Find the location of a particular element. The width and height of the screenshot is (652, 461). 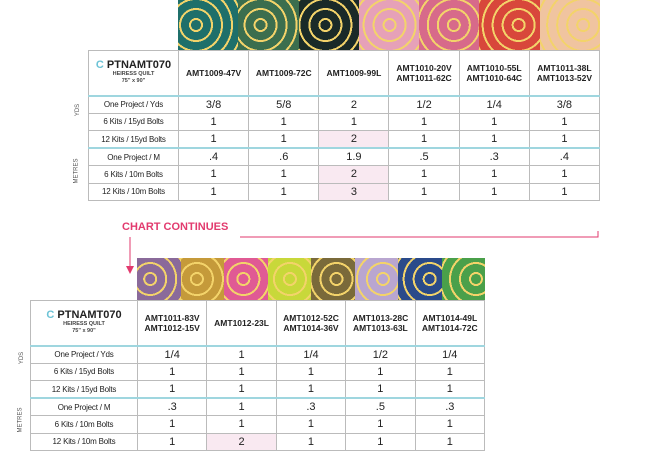

fabric-swatch-strip is located at coordinates (389, 25).